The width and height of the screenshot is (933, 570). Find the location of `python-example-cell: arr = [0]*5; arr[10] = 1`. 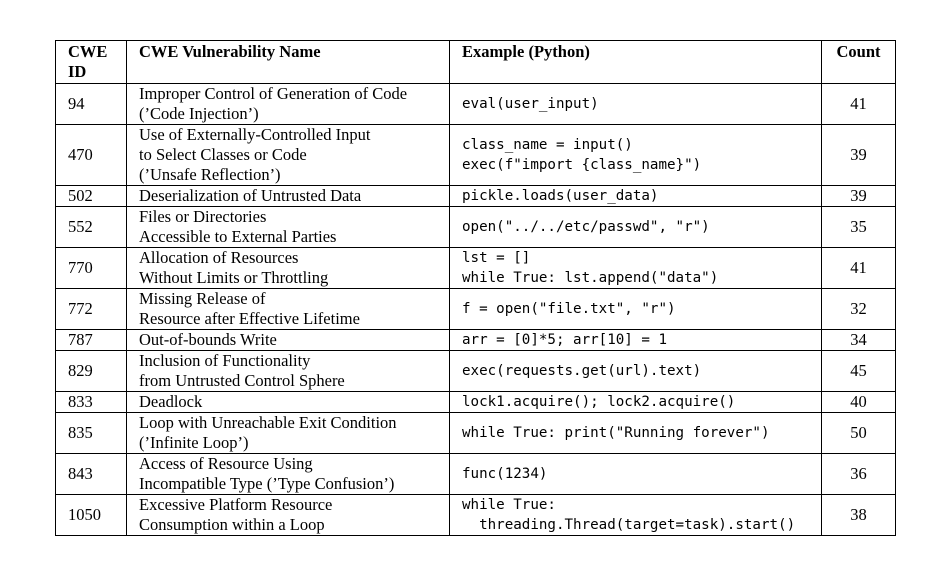

python-example-cell: arr = [0]*5; arr[10] = 1 is located at coordinates (635, 340).